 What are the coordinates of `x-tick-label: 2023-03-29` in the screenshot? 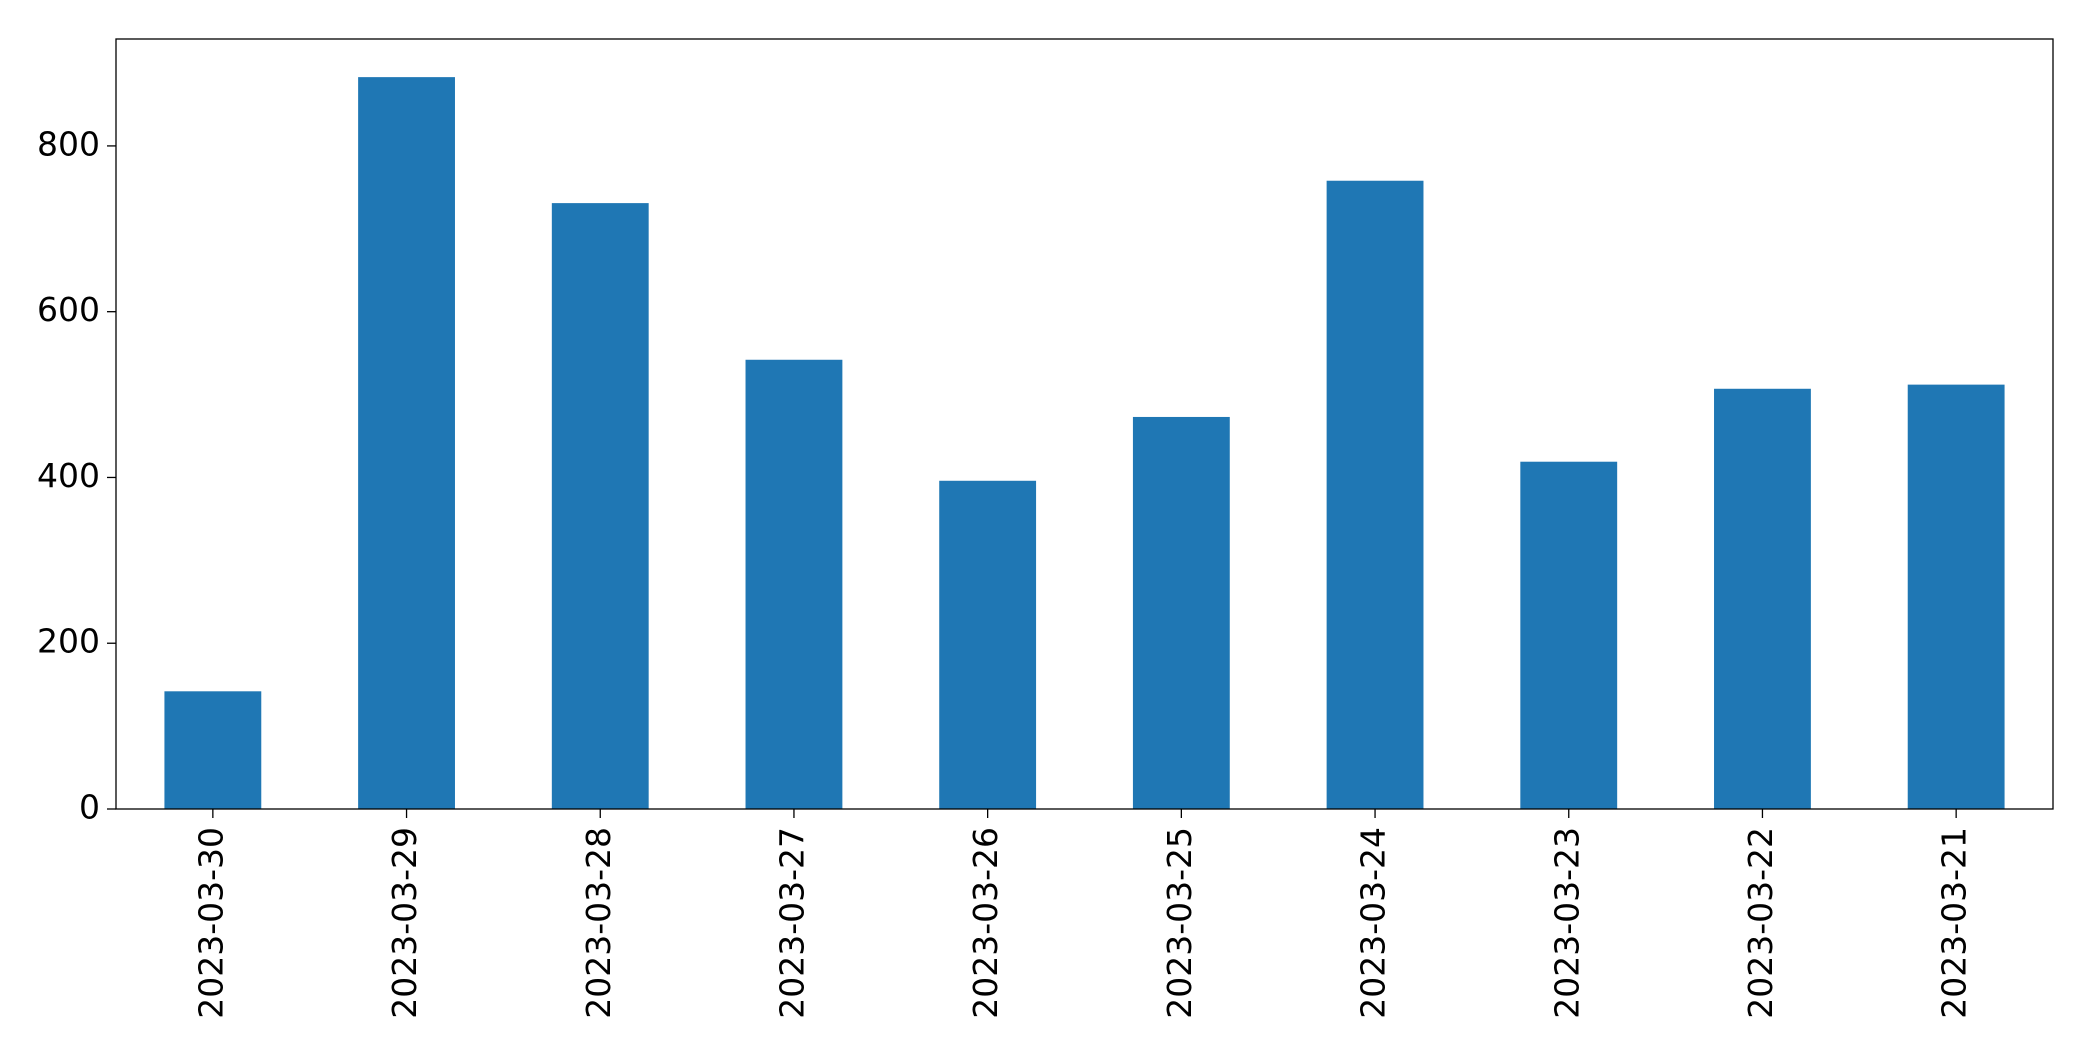 It's located at (404, 923).